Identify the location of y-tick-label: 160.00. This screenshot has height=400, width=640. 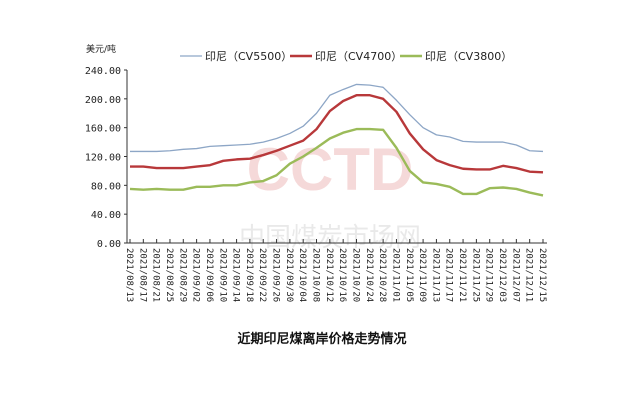
(103, 129).